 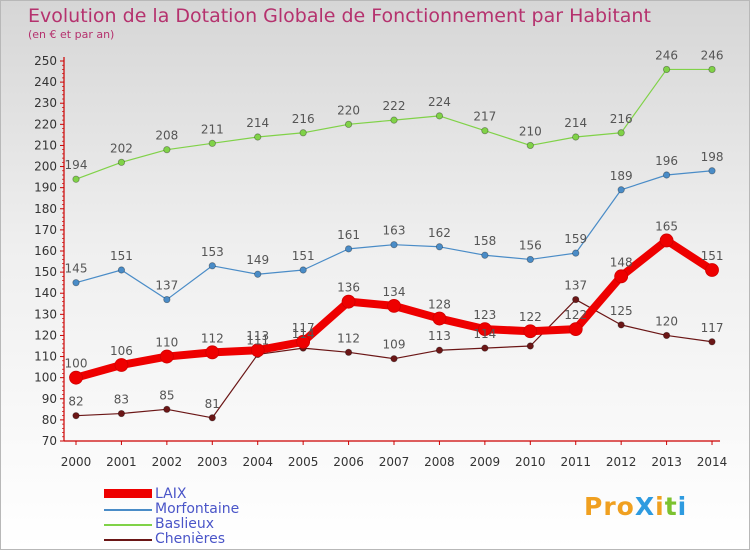 What do you see at coordinates (45, 272) in the screenshot?
I see `y-tick-label: 150` at bounding box center [45, 272].